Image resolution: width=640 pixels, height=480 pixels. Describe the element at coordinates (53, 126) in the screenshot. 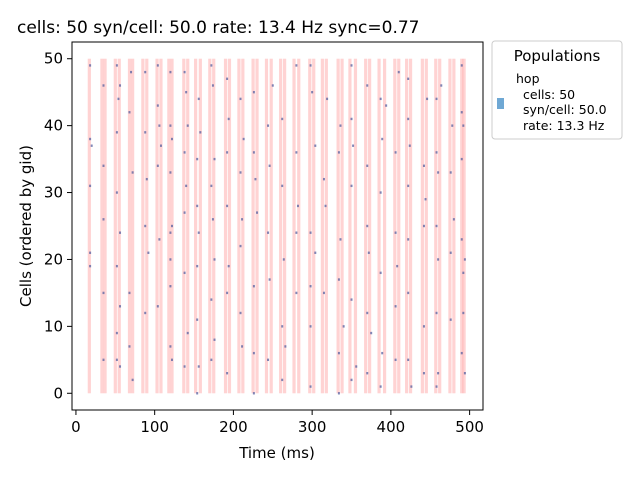

I see `y-tick-label: 40` at that location.